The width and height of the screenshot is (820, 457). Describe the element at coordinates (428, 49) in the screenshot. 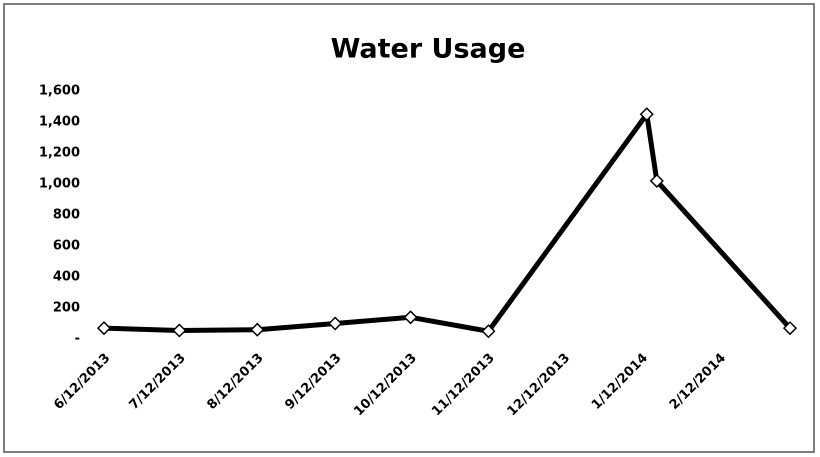

I see `chart-title: Water Usage` at that location.